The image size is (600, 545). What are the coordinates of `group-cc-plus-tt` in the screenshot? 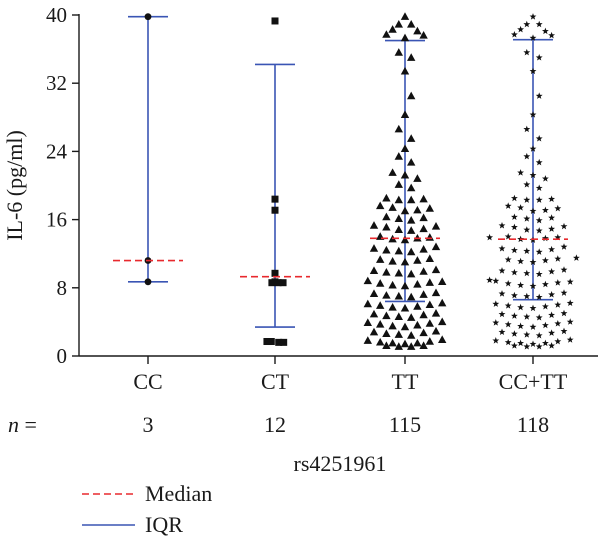 It's located at (533, 181).